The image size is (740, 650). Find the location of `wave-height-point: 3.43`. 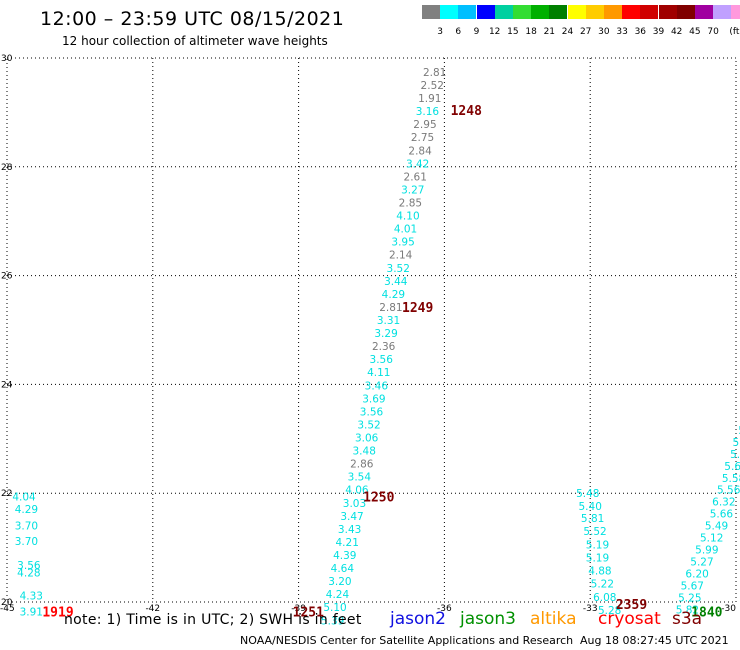

wave-height-point: 3.43 is located at coordinates (349, 530).